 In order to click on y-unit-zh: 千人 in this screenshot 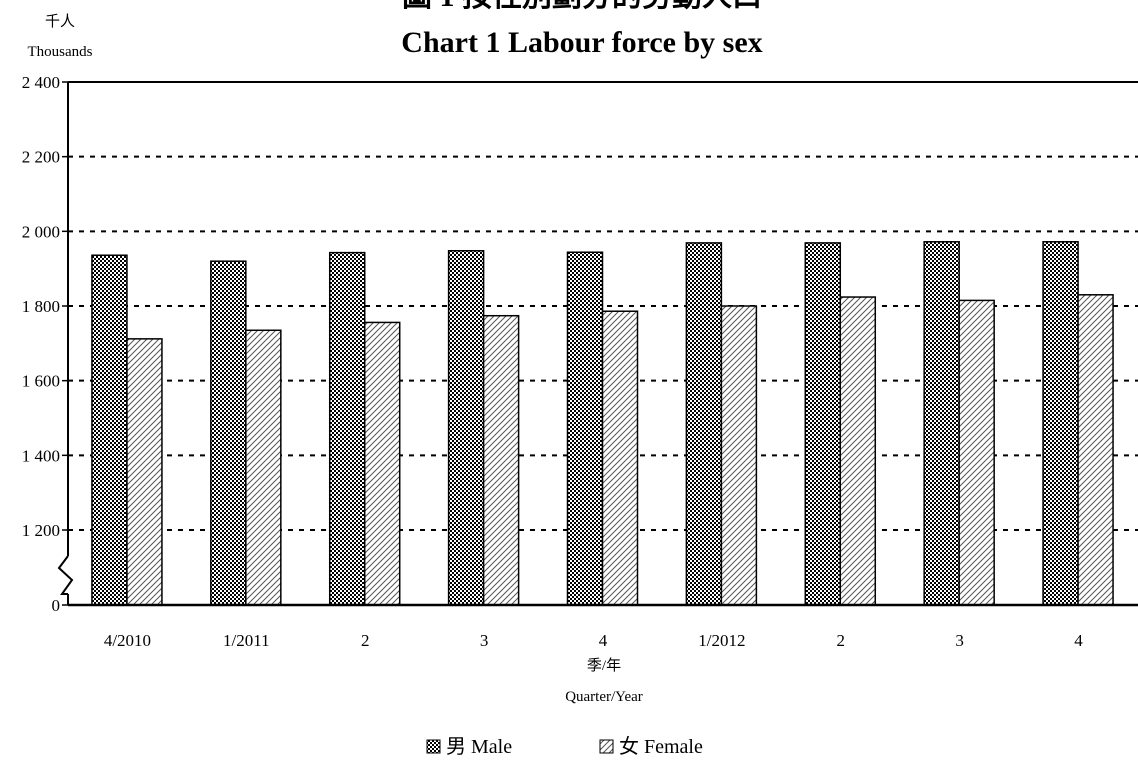, I will do `click(60, 21)`.